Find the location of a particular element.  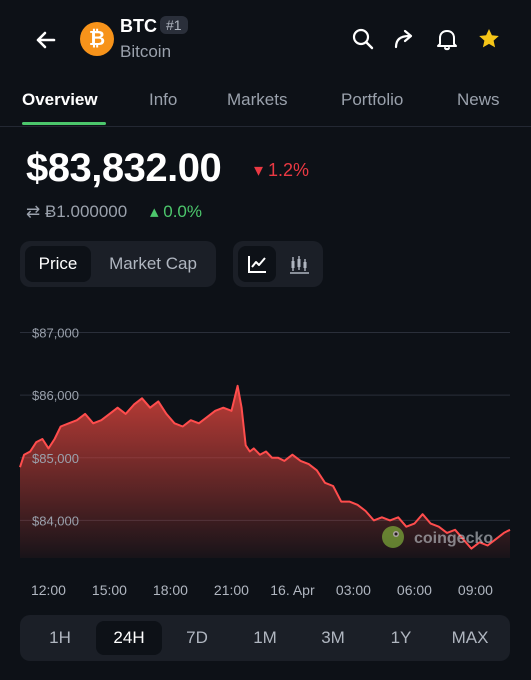

tab-overview: Overview is located at coordinates (60, 99).